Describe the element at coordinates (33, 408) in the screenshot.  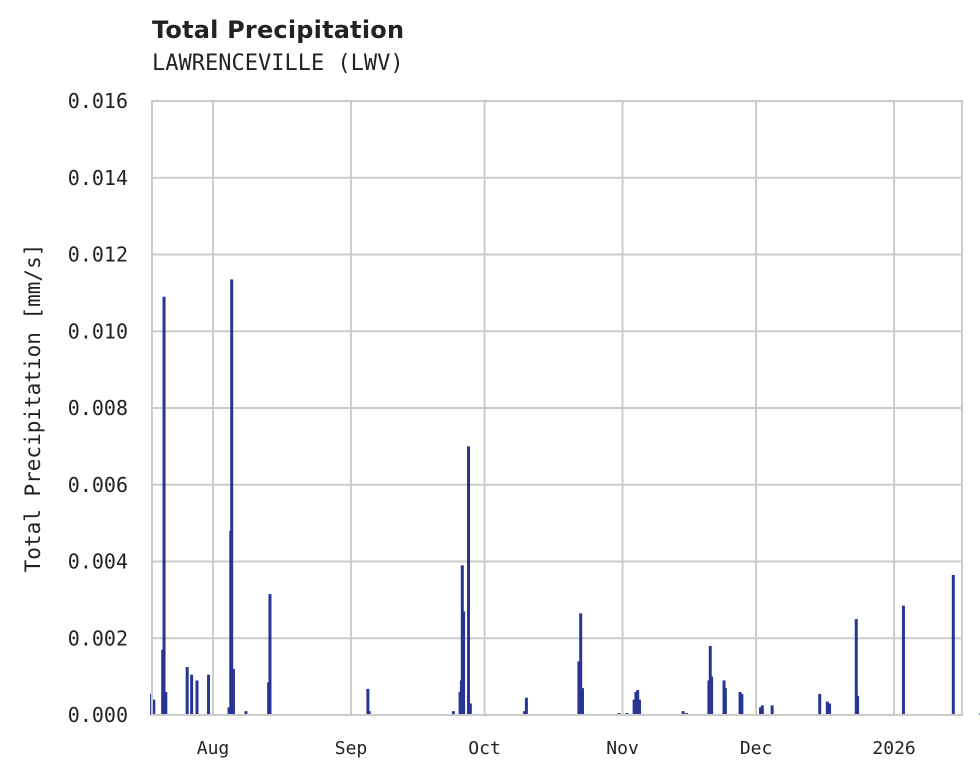
I see `y-axis-label: Total Precipitation [mm/s]` at that location.